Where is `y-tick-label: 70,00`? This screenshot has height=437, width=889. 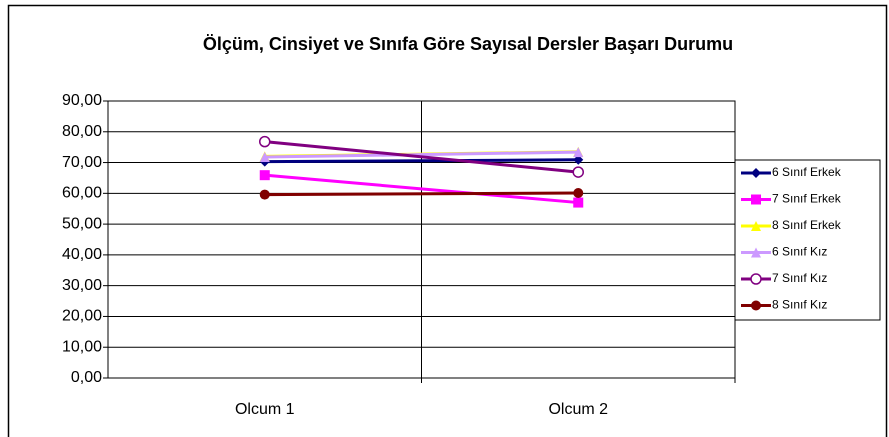
y-tick-label: 70,00 is located at coordinates (82, 162).